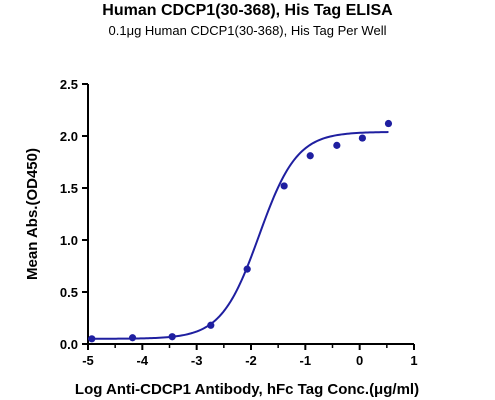 The height and width of the screenshot is (400, 495). What do you see at coordinates (251, 360) in the screenshot?
I see `x-tick-label: -2` at bounding box center [251, 360].